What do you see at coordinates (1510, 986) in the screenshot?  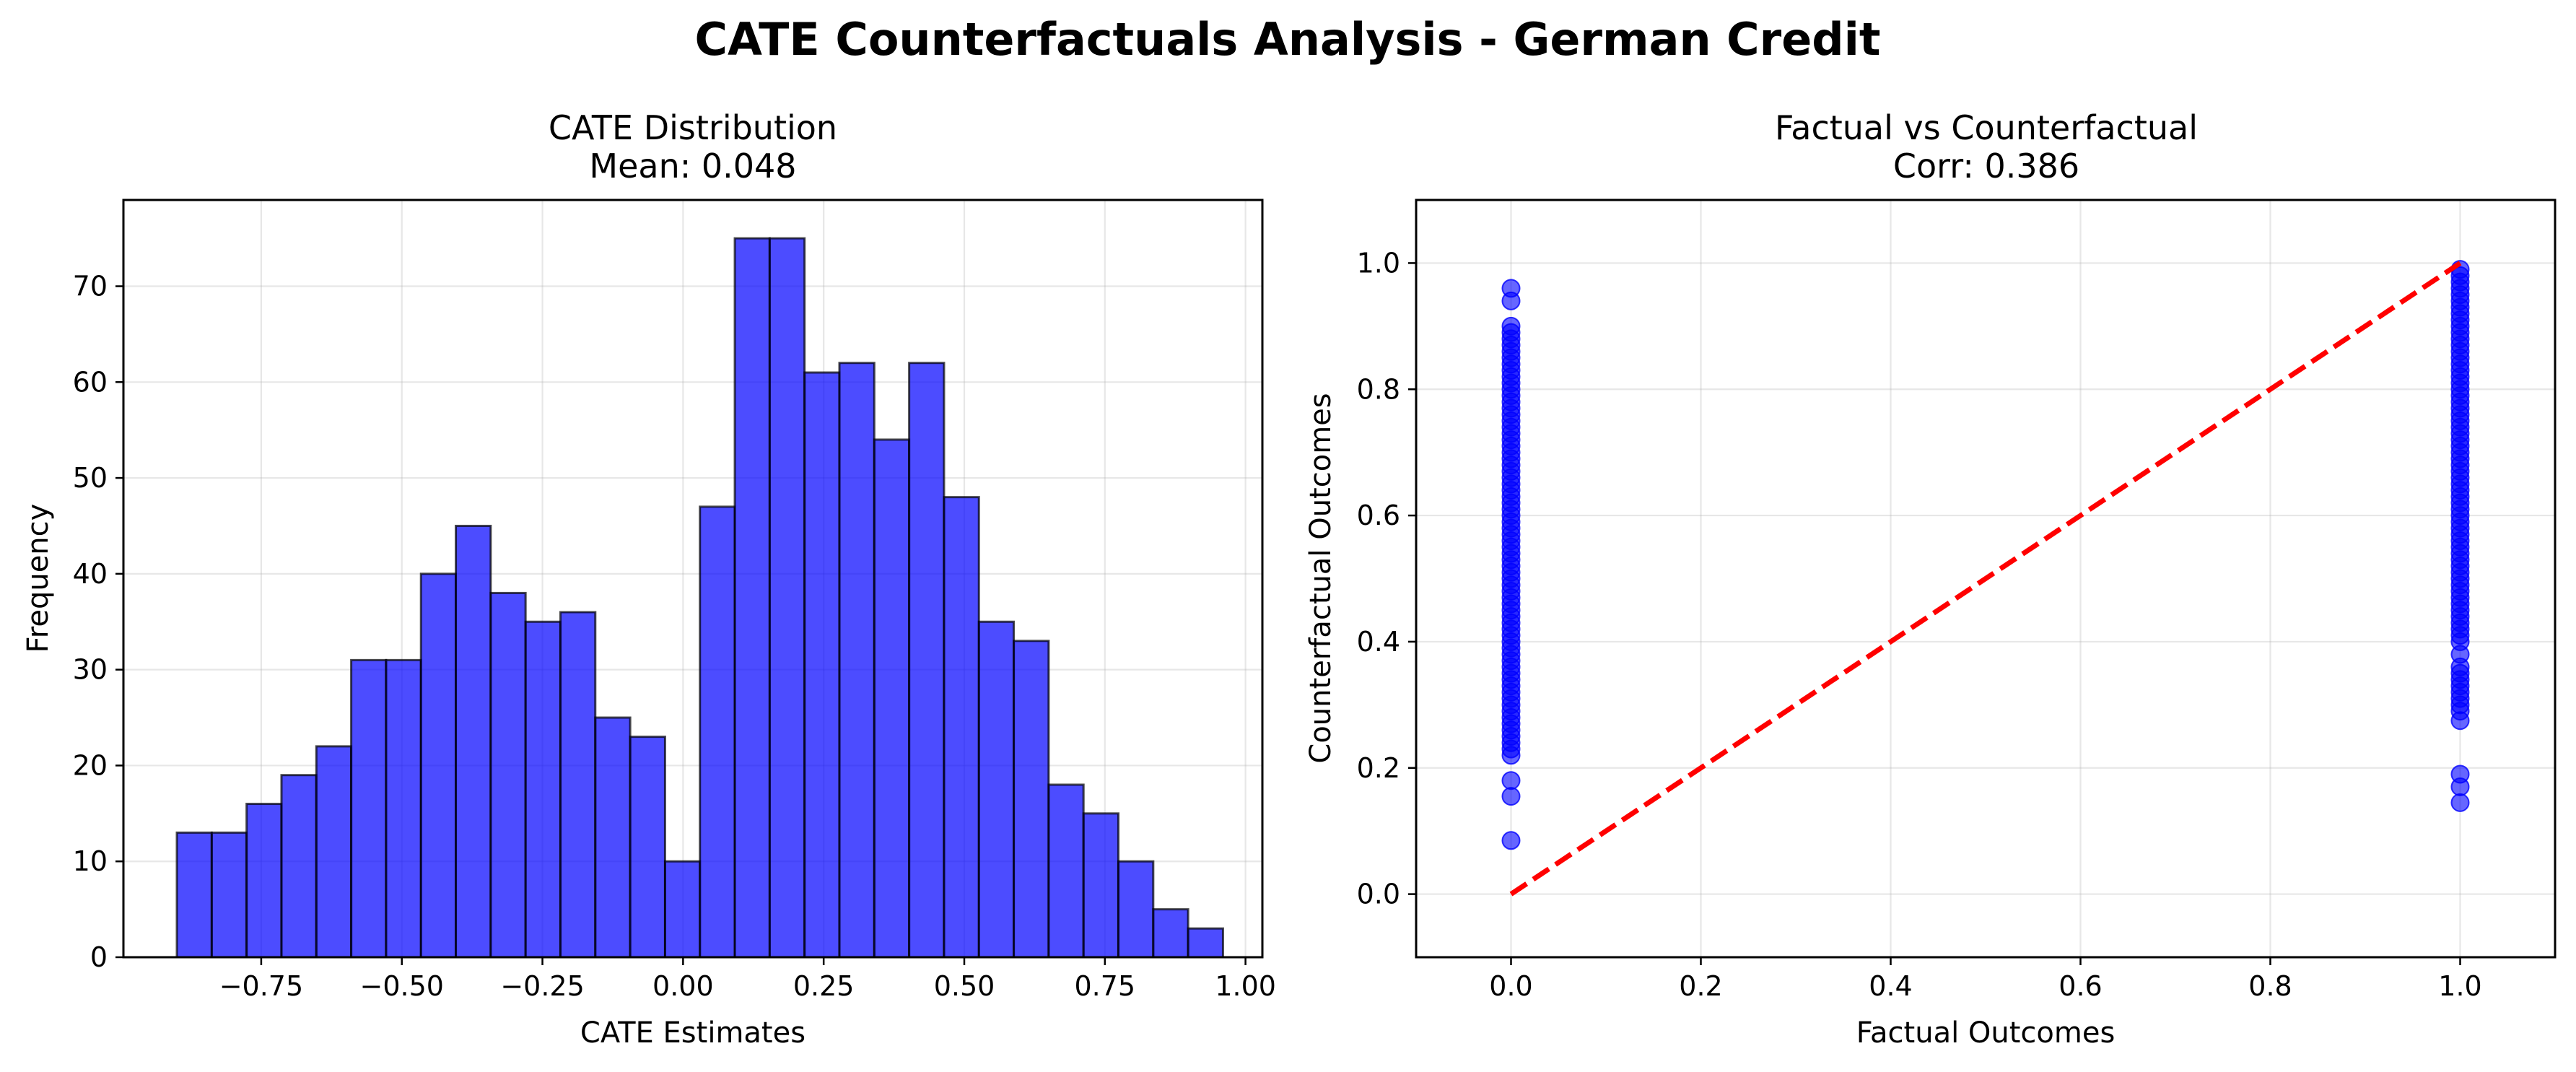 I see `scatter-x-tick-label: 0.0` at bounding box center [1510, 986].